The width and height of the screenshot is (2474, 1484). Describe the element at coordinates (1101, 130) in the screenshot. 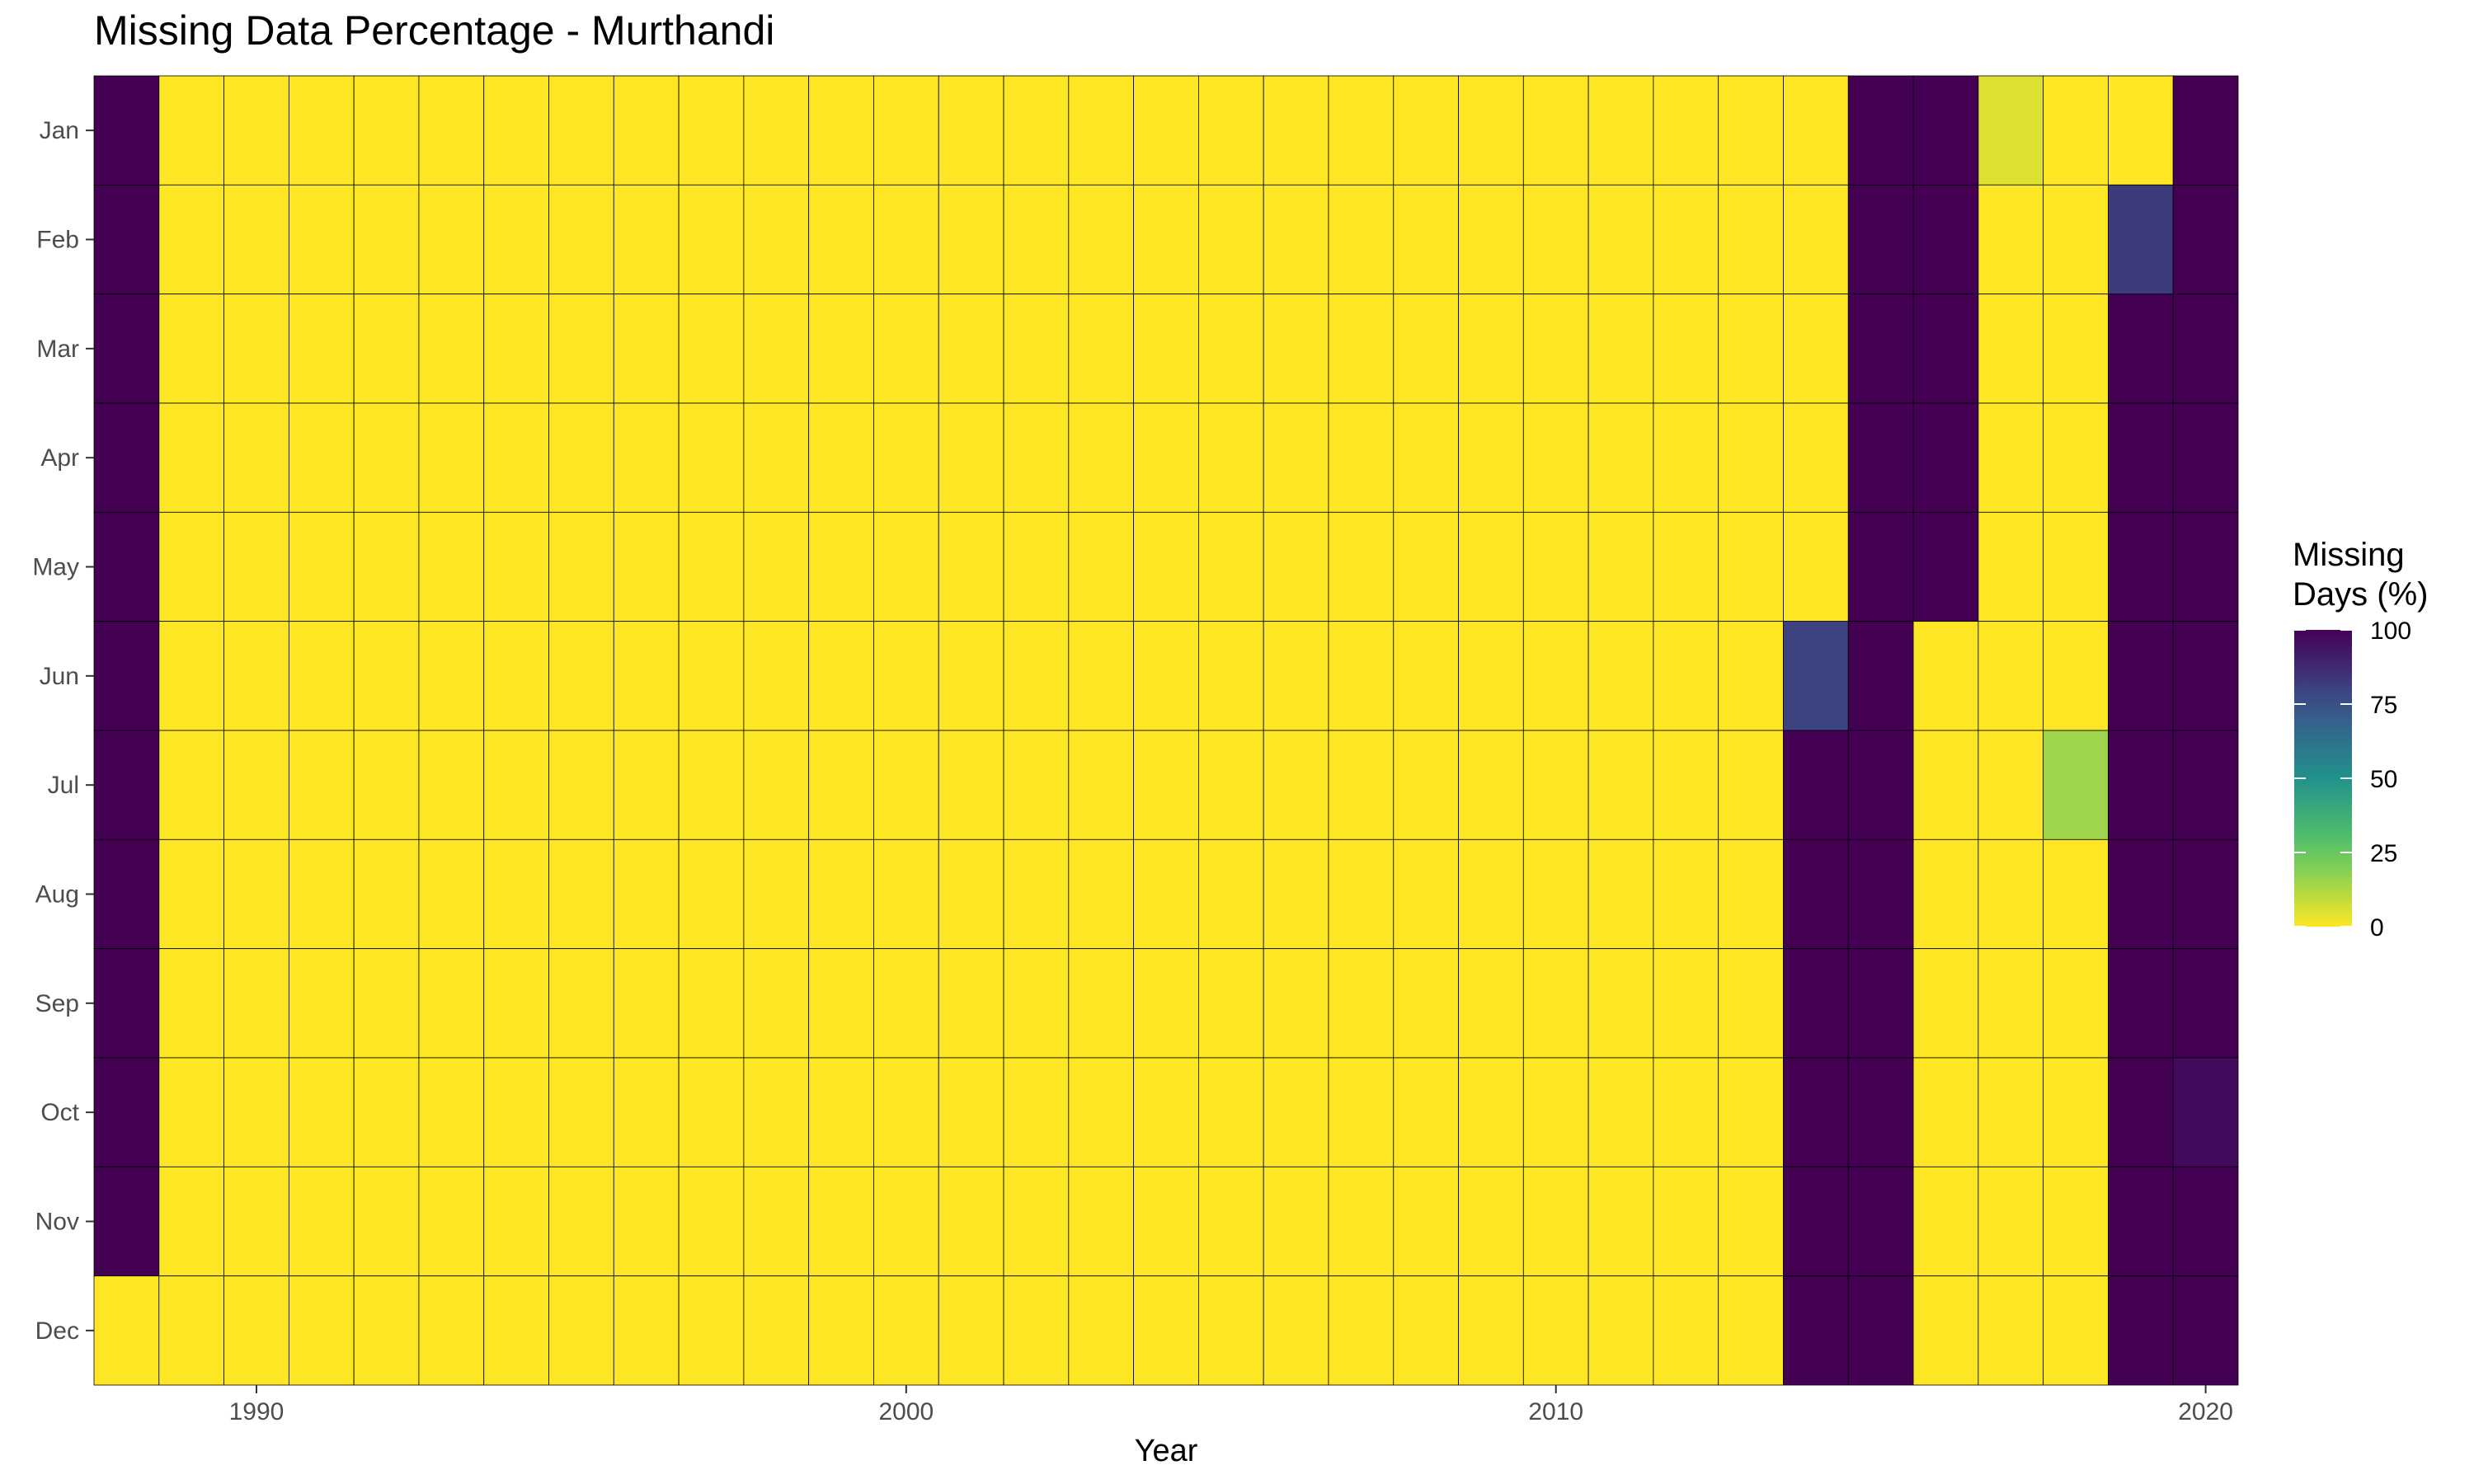

I see `heatmap-cell: Jan 2003: 0%` at that location.